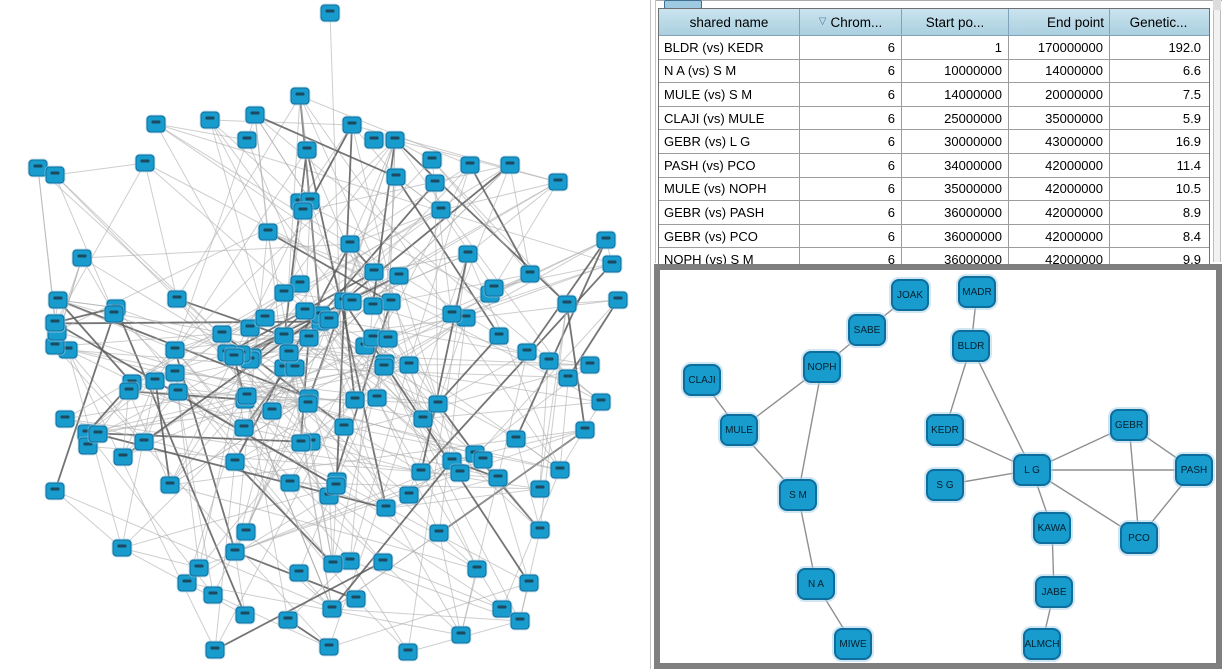 The height and width of the screenshot is (669, 1222). I want to click on network-node-pash: PASH, so click(1194, 470).